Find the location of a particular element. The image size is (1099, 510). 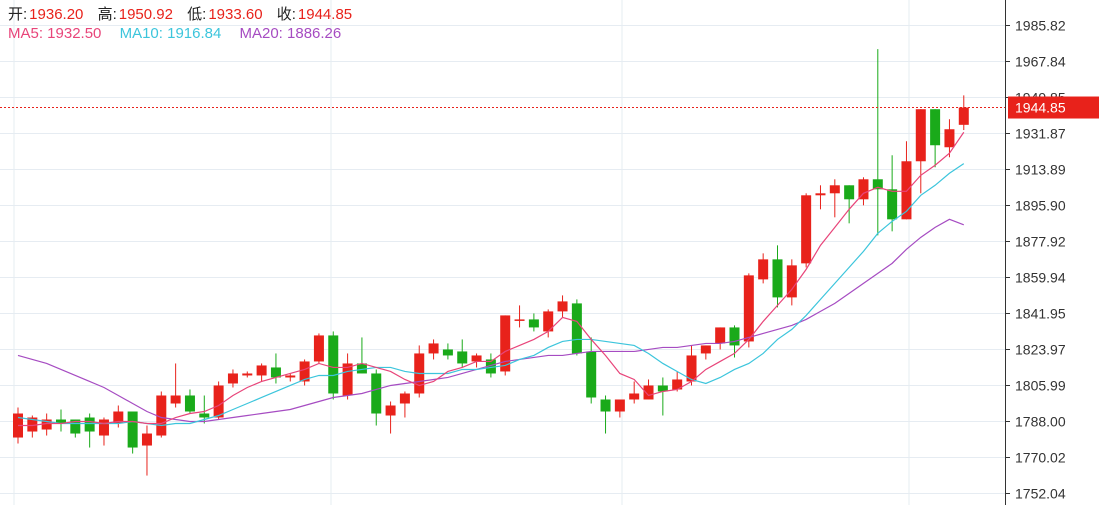

tick-label: 1967.84 is located at coordinates (1040, 61).